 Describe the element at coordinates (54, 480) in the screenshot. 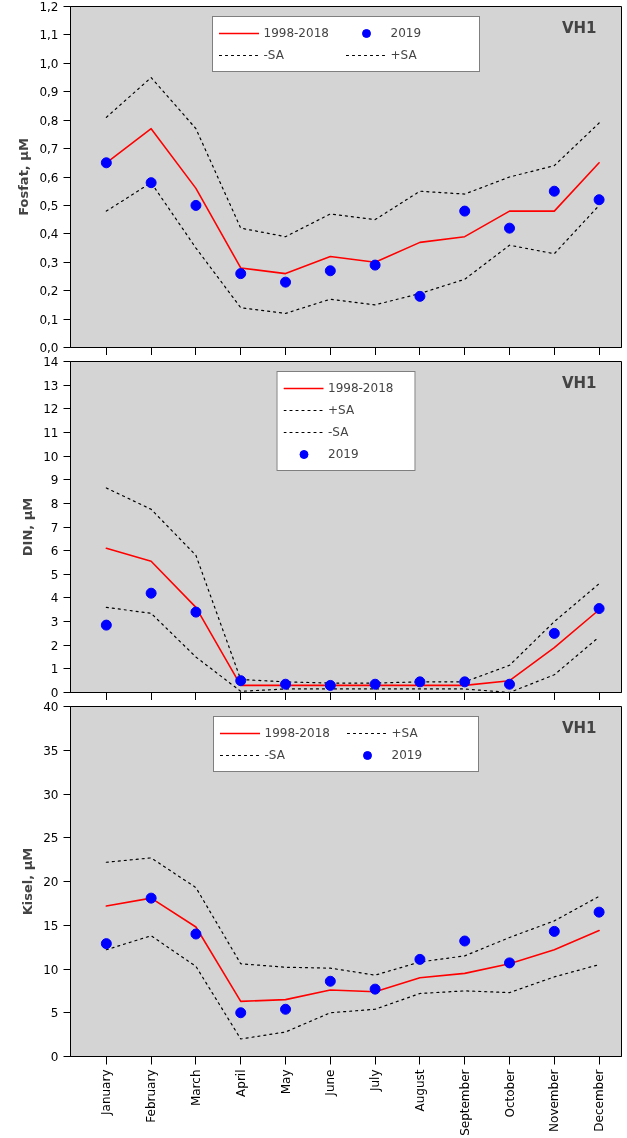

I see `y-tick-label: 9` at that location.